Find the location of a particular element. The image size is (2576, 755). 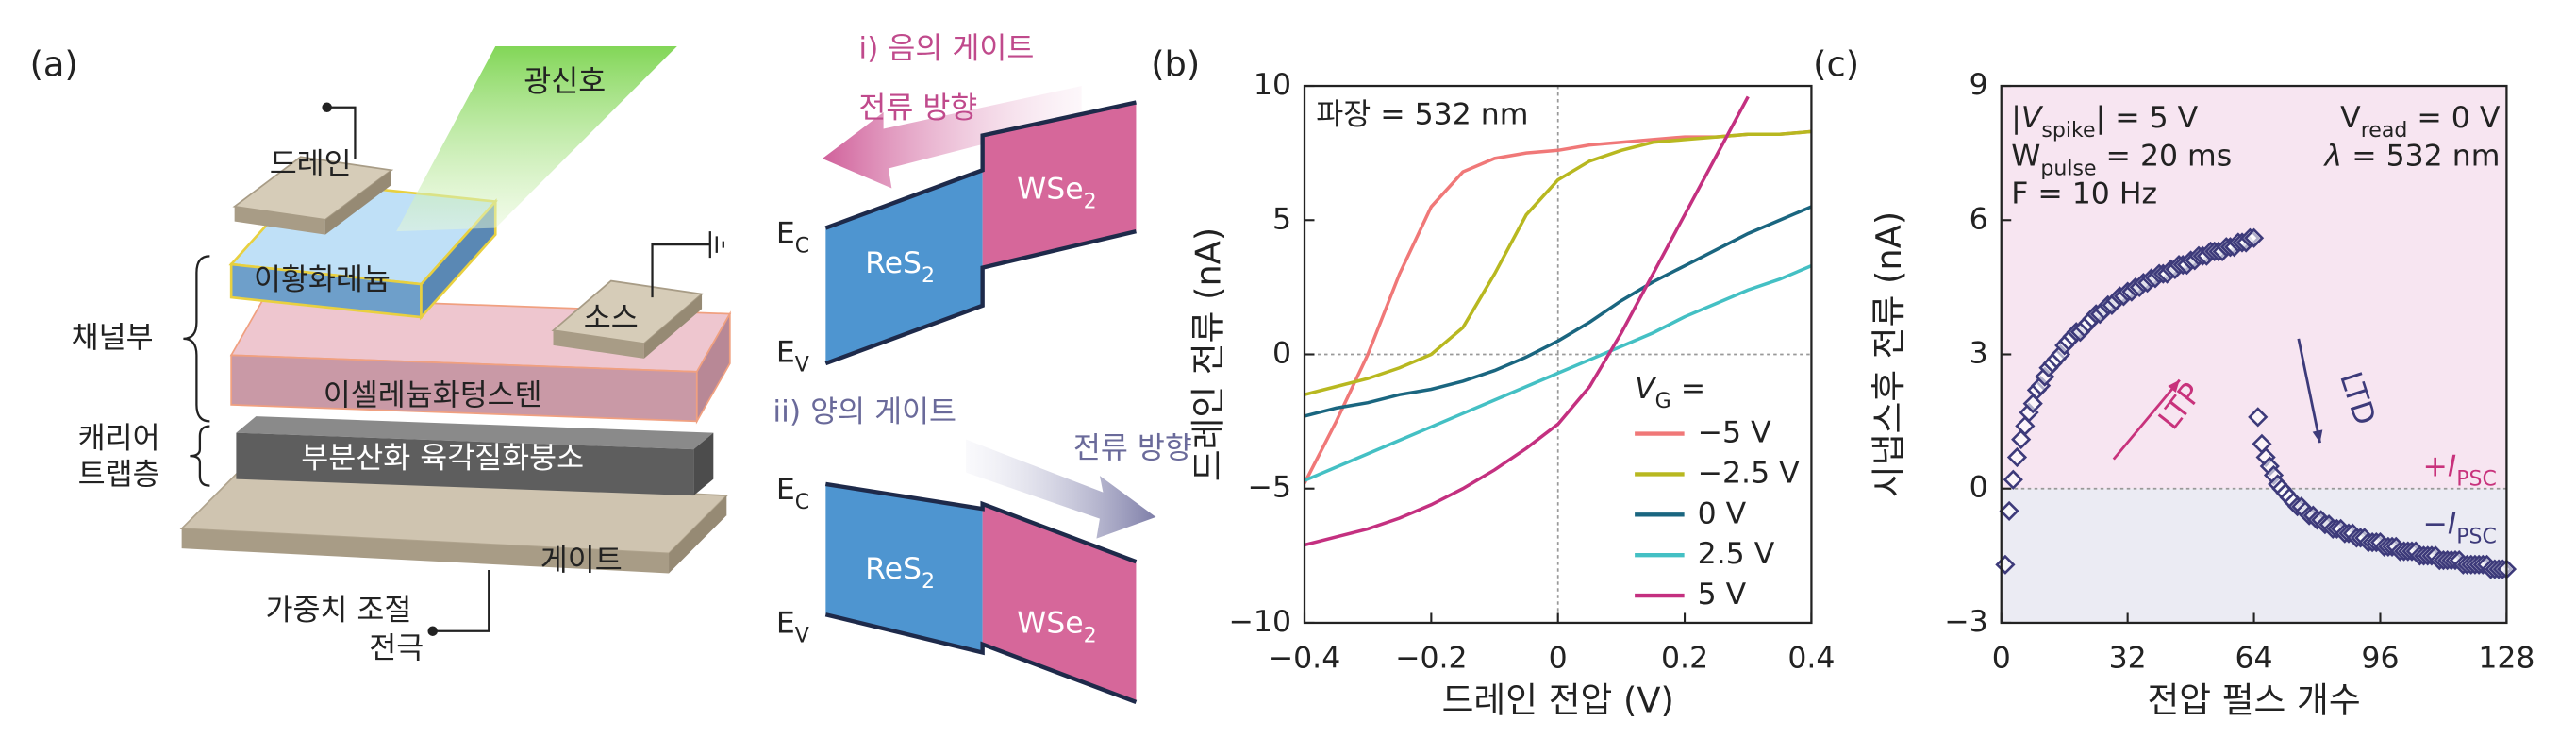

x-tick-label: 64 is located at coordinates (2254, 658).